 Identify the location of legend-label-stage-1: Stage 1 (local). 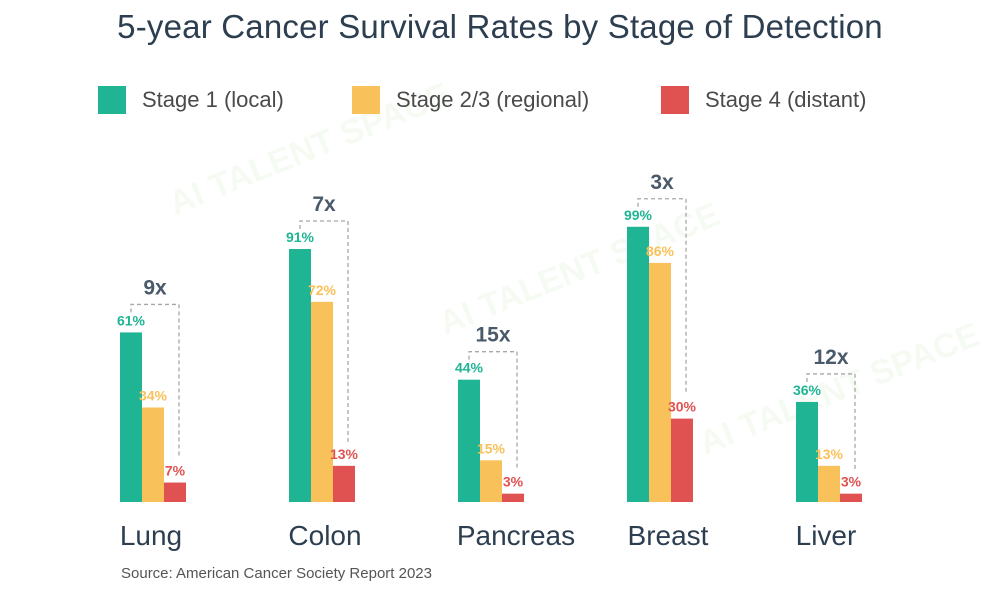
(213, 99).